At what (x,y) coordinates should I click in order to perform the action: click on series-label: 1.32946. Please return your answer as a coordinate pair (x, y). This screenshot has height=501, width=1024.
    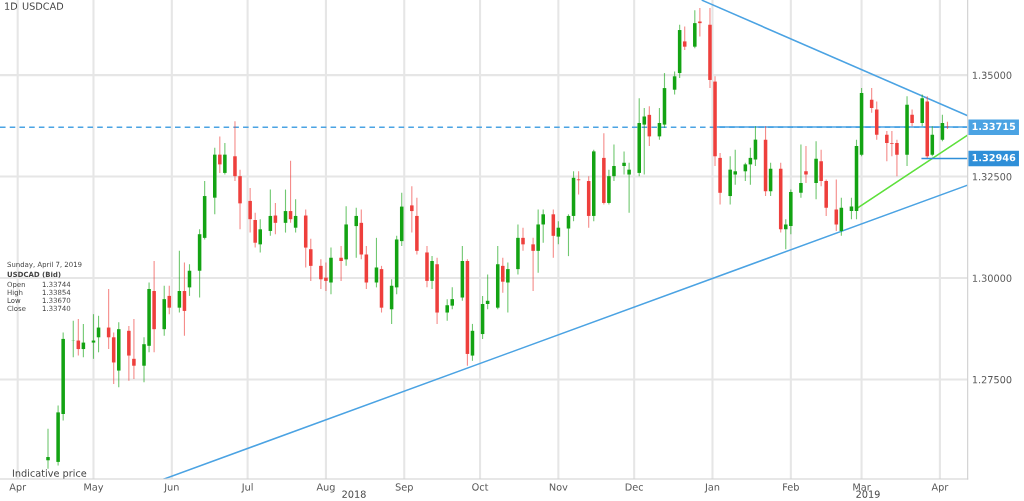
    Looking at the image, I should click on (994, 157).